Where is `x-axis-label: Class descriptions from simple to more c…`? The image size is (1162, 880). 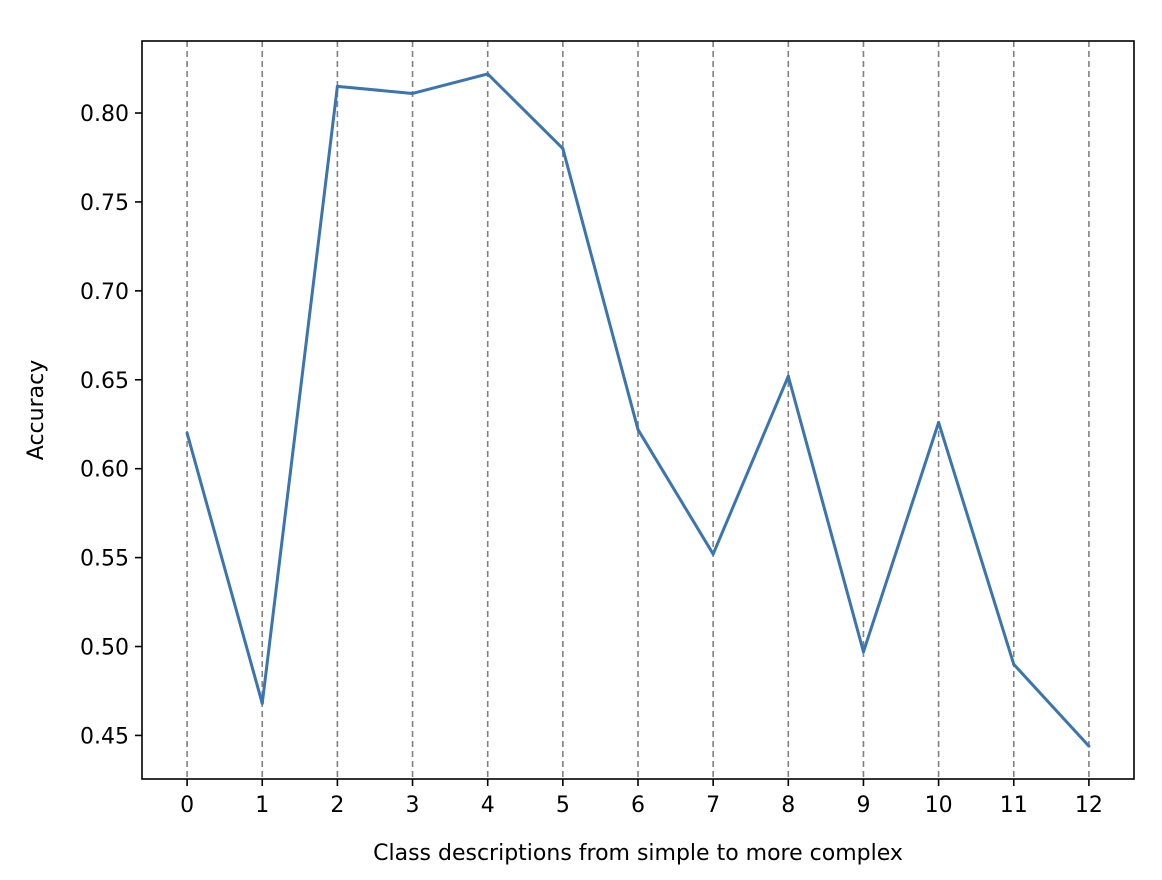 x-axis-label: Class descriptions from simple to more c… is located at coordinates (638, 853).